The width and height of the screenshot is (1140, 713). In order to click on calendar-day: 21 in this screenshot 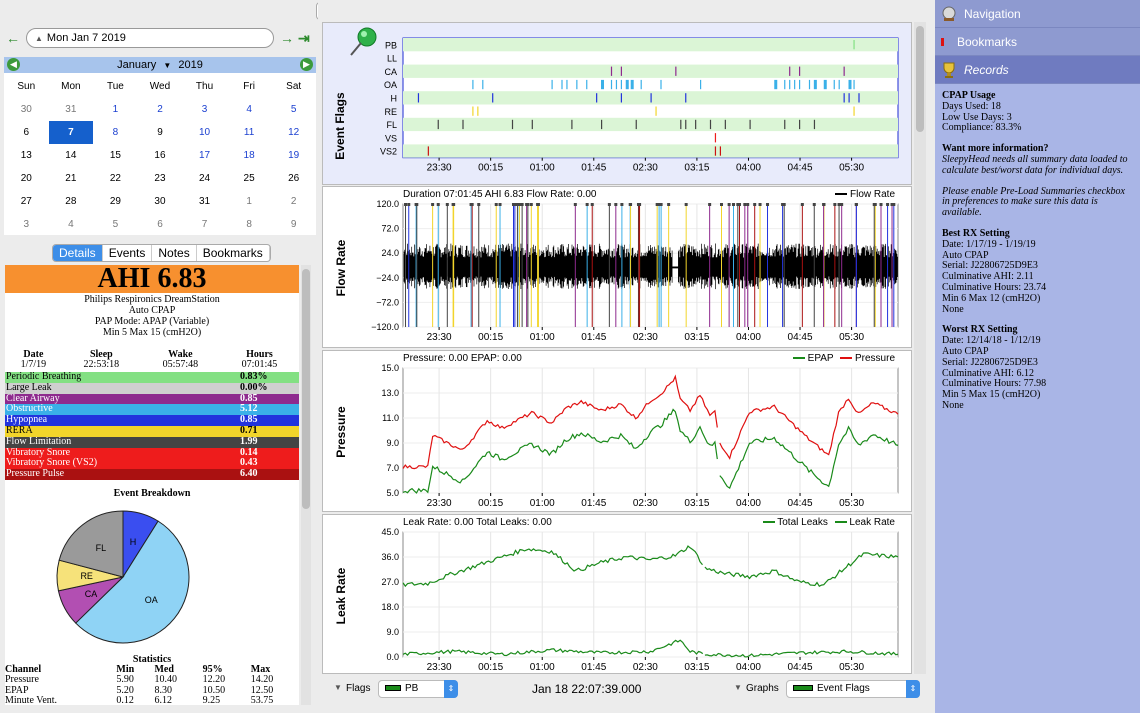, I will do `click(71, 178)`.